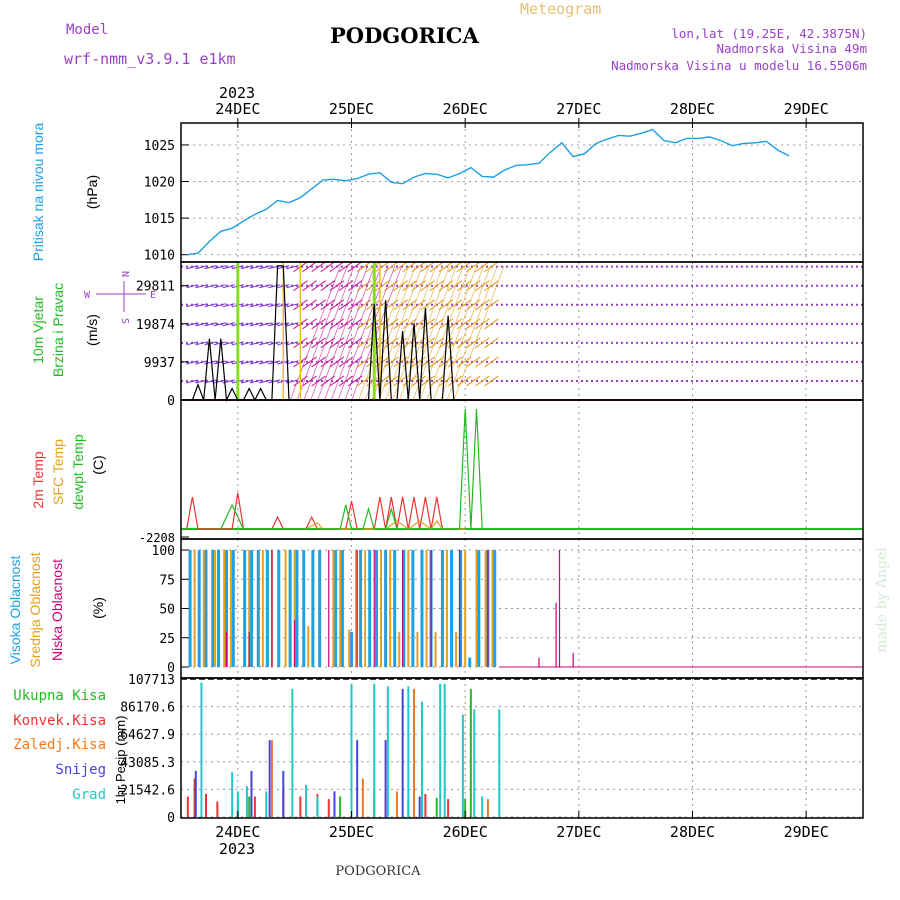 This screenshot has height=900, width=900. I want to click on snow-bar, so click(419, 806).